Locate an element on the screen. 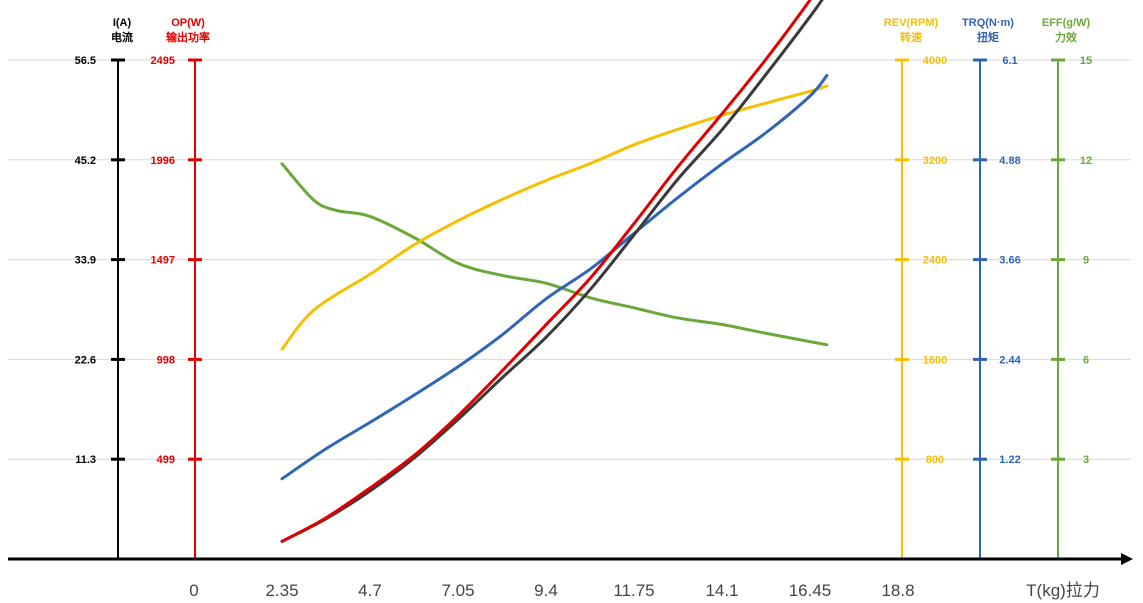 The image size is (1143, 603). x-tick-label-6: 14.1 is located at coordinates (721, 590).